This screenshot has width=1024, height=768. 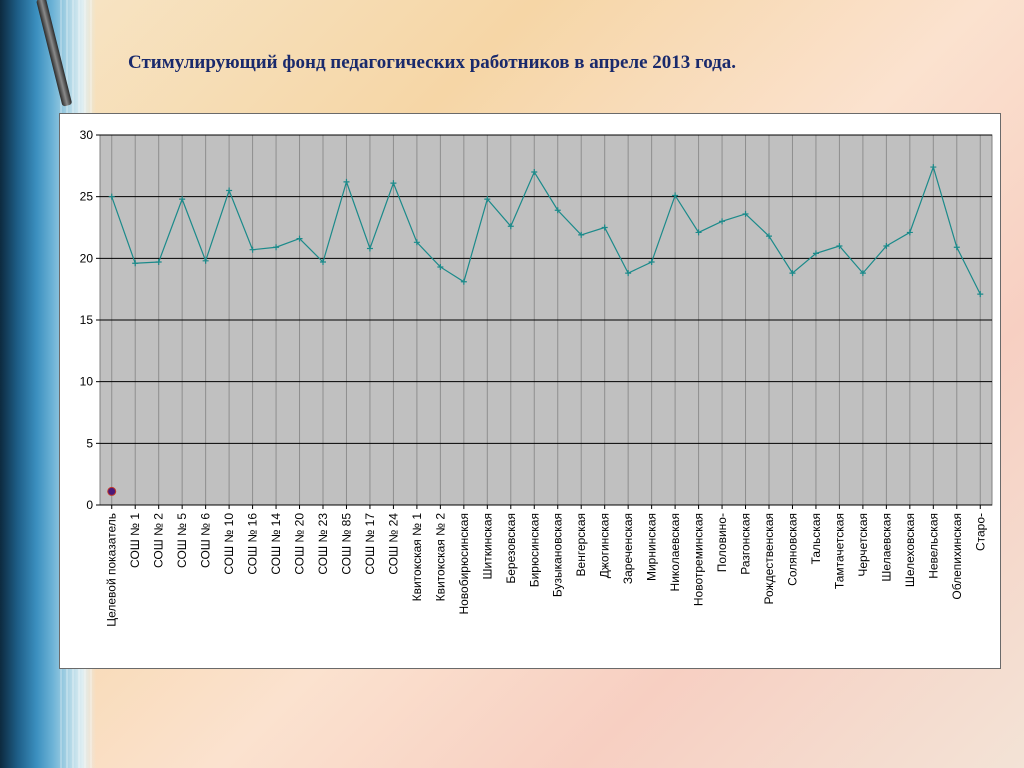 I want to click on x-tick-label: Рождественская, so click(x=769, y=558).